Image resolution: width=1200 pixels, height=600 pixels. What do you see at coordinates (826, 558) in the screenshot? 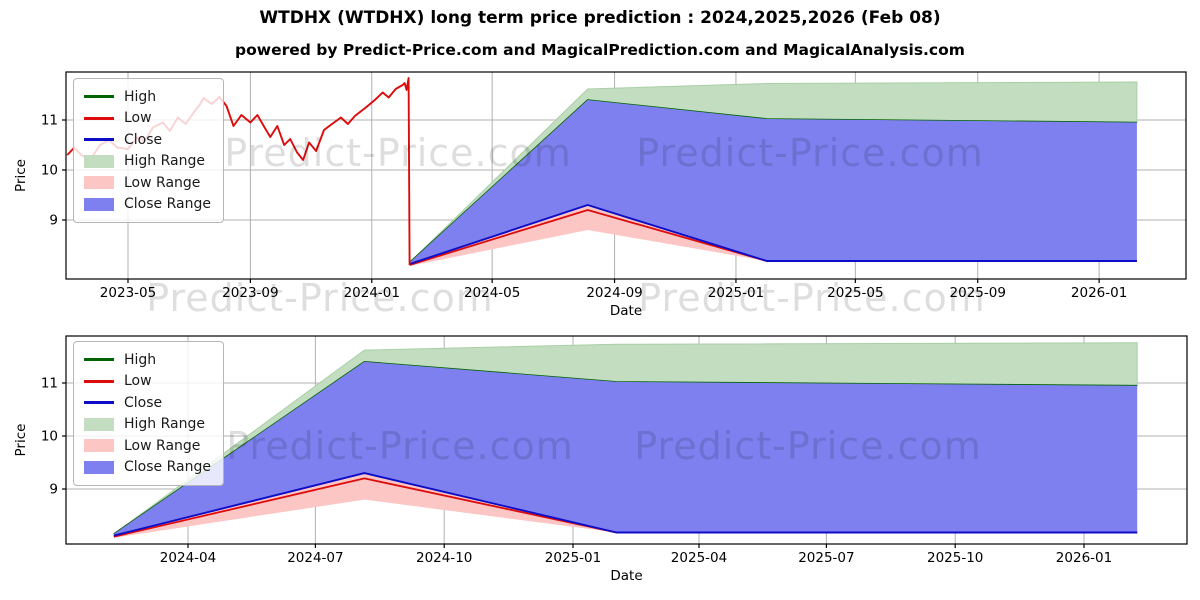
I see `x-tick-label: 2025-07` at bounding box center [826, 558].